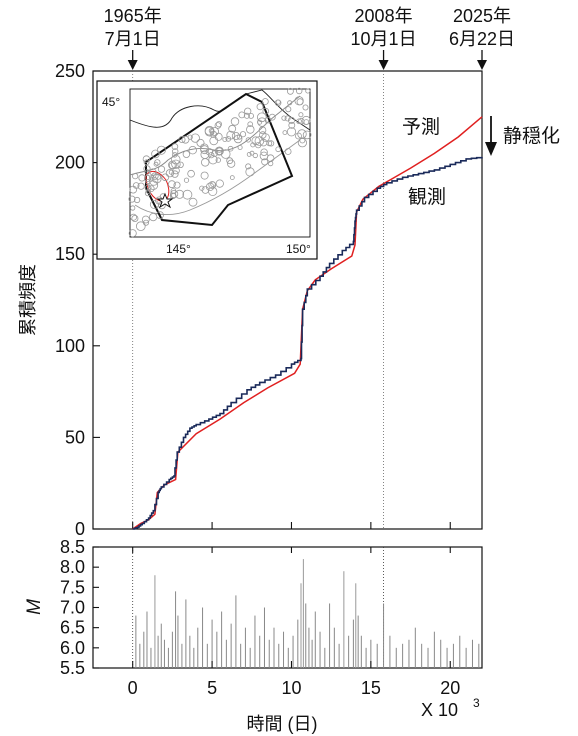  Describe the element at coordinates (307, 613) in the screenshot. I see `magnitude-bars` at that location.